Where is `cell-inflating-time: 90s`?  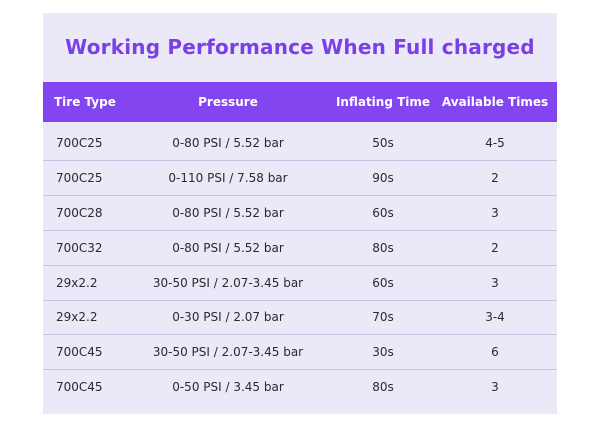
cell-inflating-time: 90s is located at coordinates (383, 178).